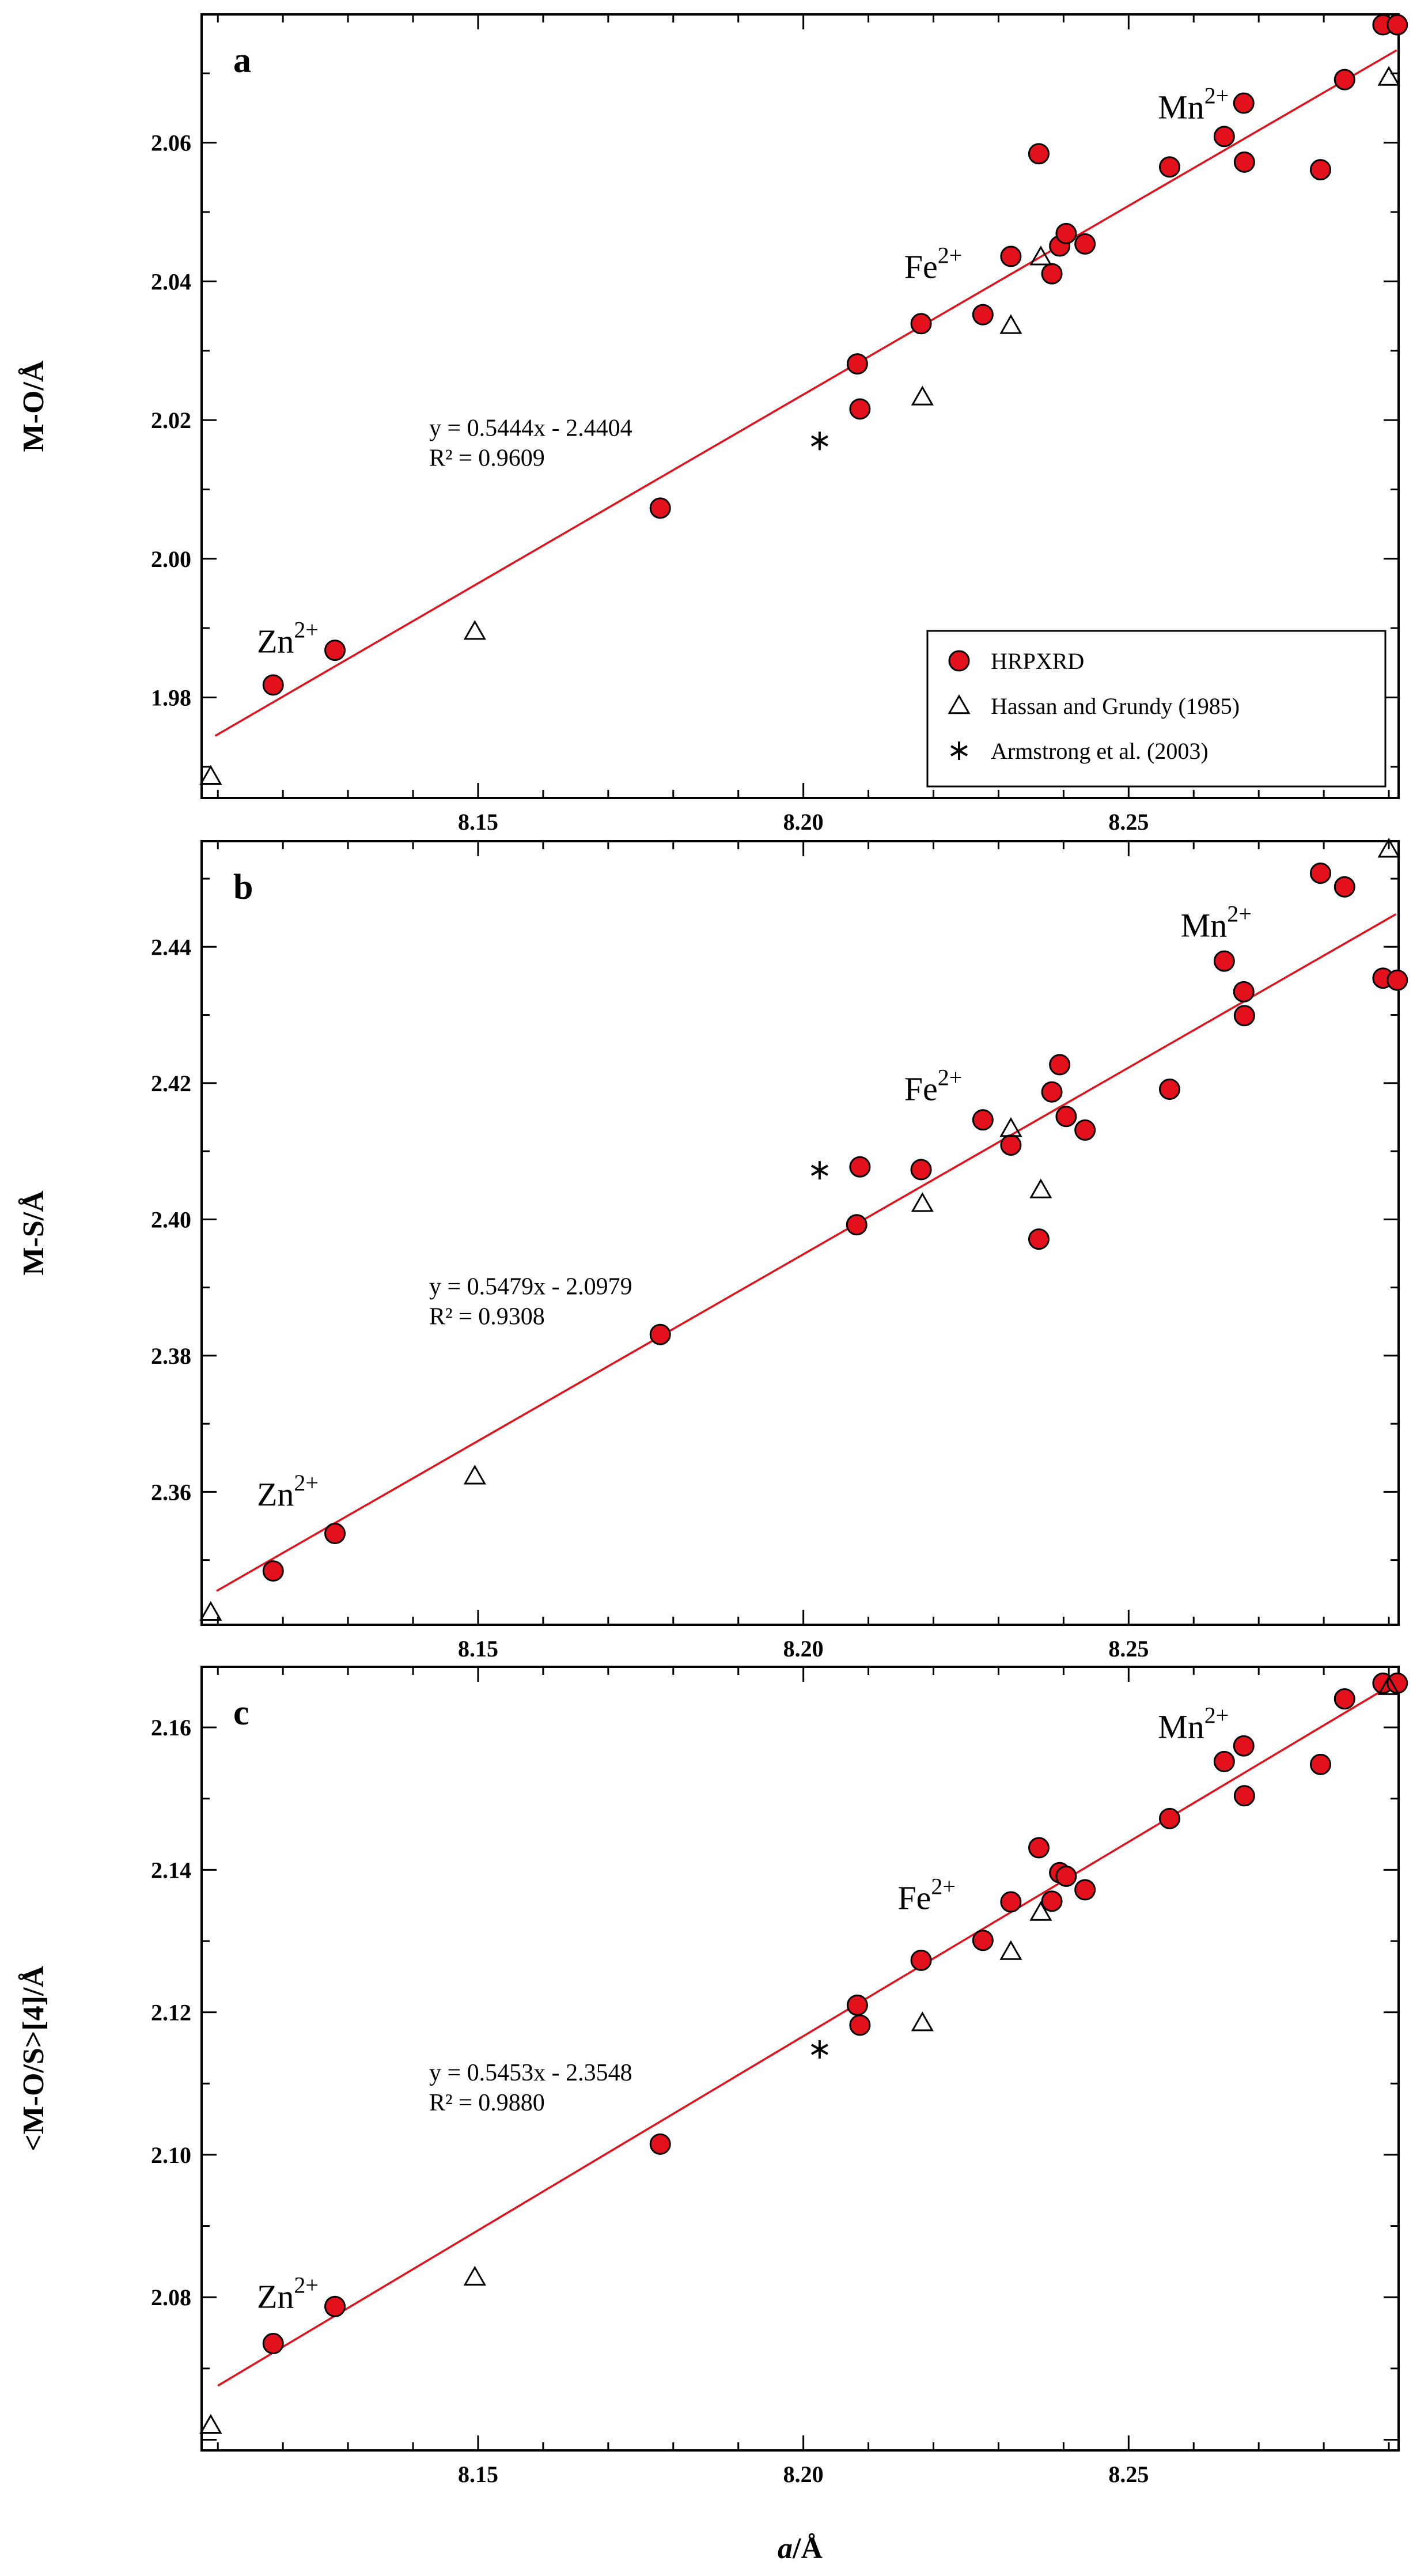  I want to click on ion-label-fe: Fe2+, so click(926, 1894).